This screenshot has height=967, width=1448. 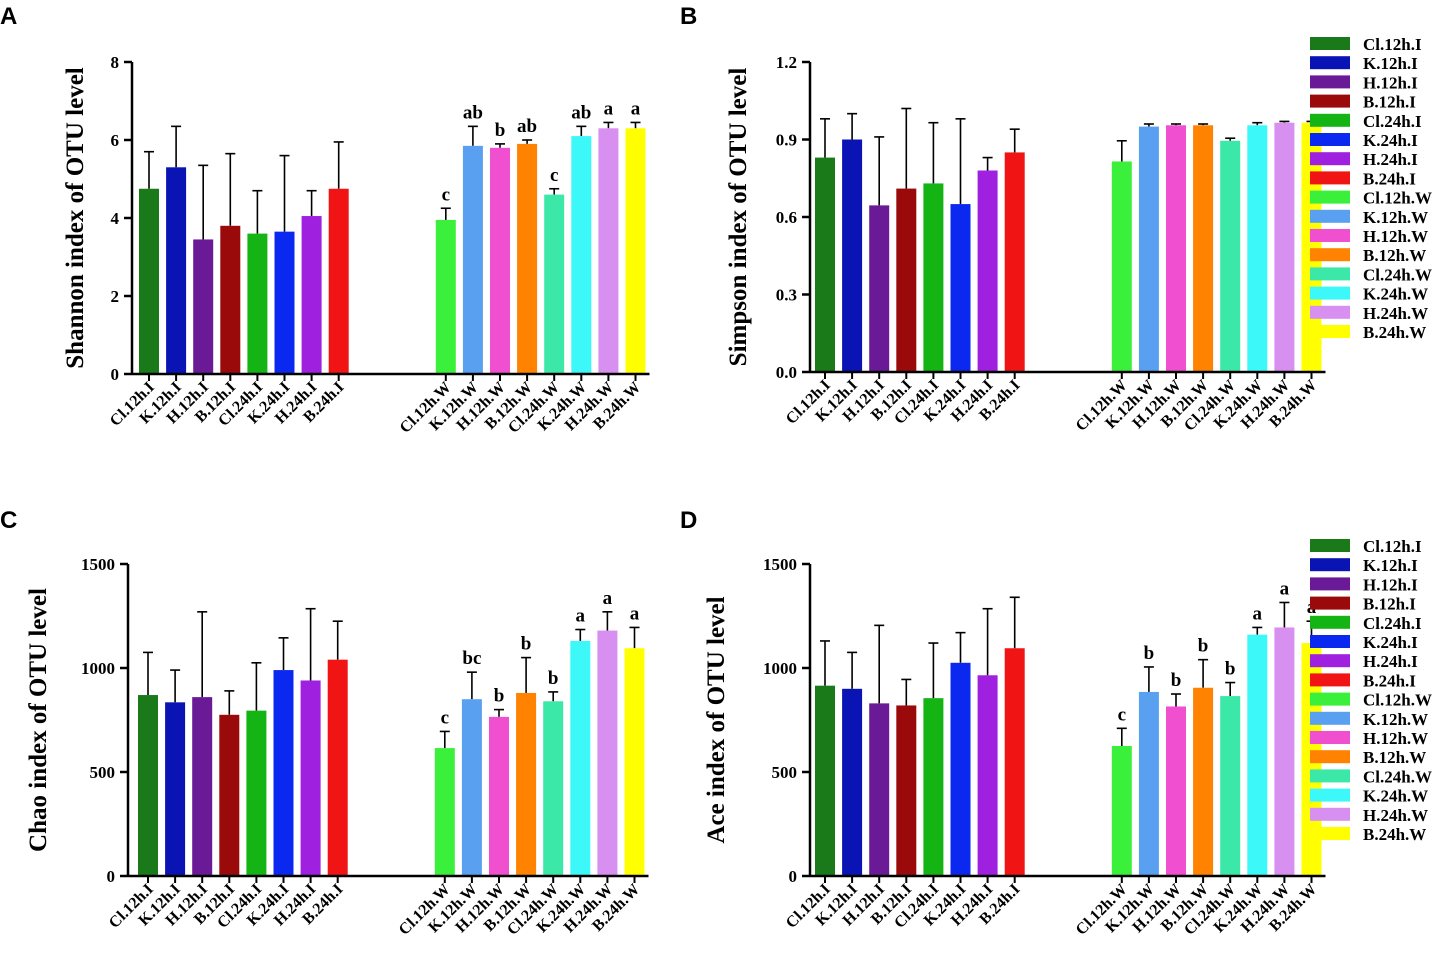 I want to click on legend-label: K.12h.I, so click(x=1390, y=63).